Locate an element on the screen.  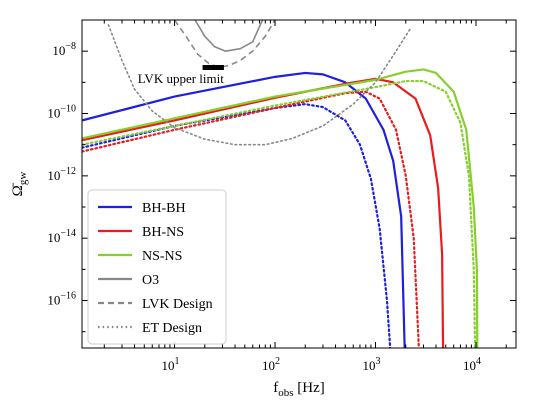
legend-box is located at coordinates (157, 267).